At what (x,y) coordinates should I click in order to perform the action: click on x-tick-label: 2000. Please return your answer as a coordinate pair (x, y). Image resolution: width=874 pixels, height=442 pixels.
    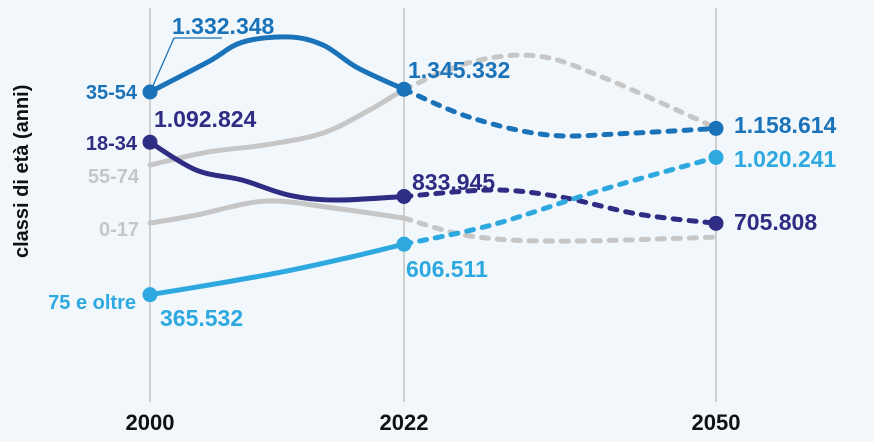
    Looking at the image, I should click on (150, 422).